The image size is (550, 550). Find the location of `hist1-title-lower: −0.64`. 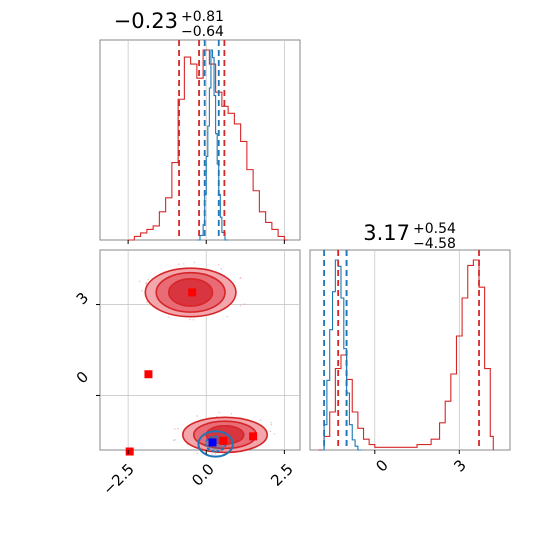

hist1-title-lower: −0.64 is located at coordinates (202, 32).